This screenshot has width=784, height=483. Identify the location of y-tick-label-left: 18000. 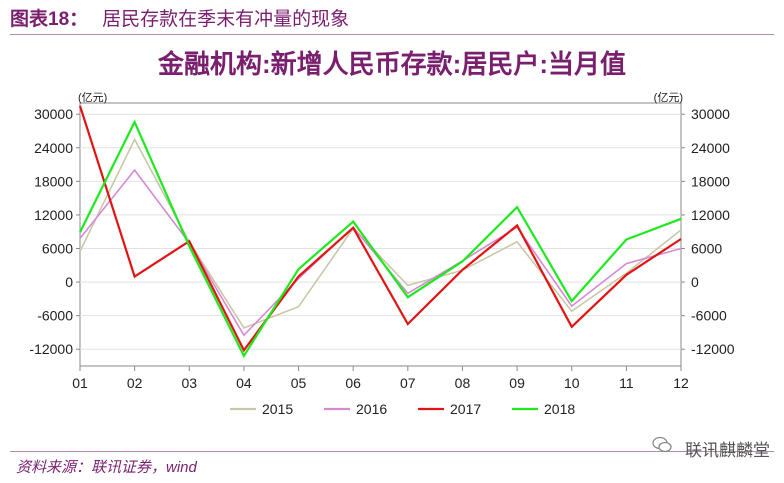
(53, 181).